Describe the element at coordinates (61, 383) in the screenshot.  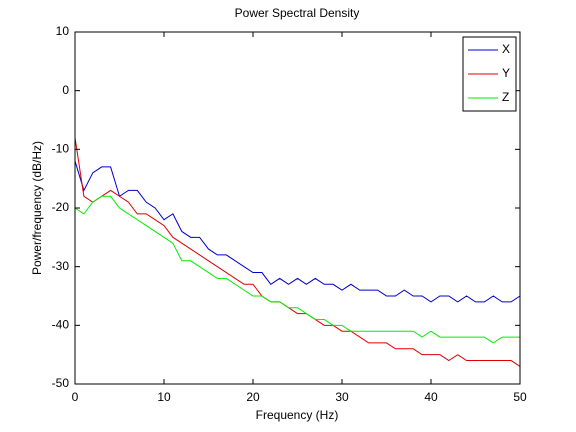
I see `y-tick-label: -50` at that location.